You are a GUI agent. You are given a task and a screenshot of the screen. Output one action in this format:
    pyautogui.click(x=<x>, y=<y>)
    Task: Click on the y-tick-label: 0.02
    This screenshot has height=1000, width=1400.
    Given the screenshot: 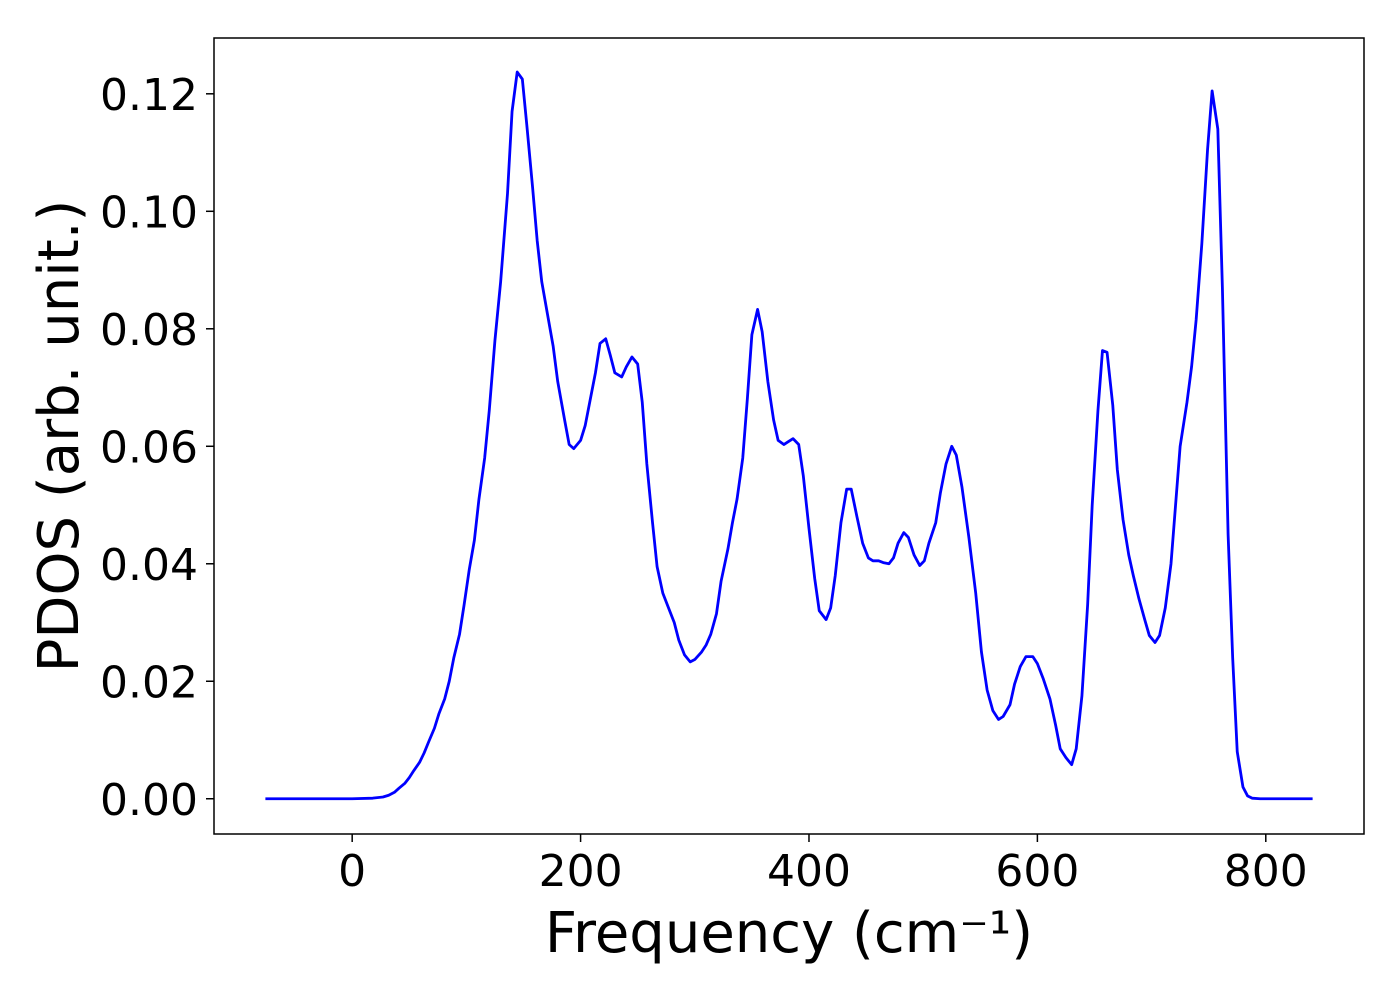 What is the action you would take?
    pyautogui.click(x=149, y=682)
    